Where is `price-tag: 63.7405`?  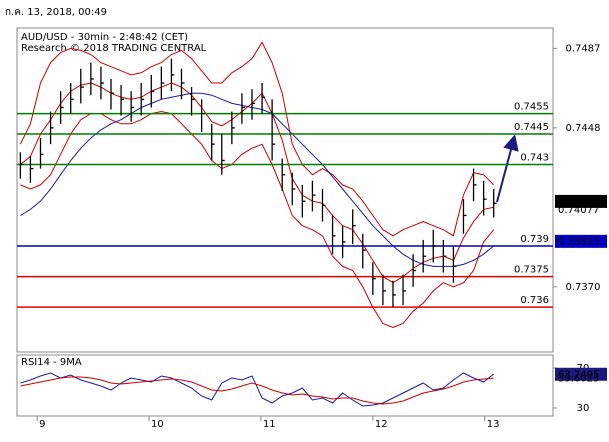 price-tag: 63.7405 is located at coordinates (578, 374).